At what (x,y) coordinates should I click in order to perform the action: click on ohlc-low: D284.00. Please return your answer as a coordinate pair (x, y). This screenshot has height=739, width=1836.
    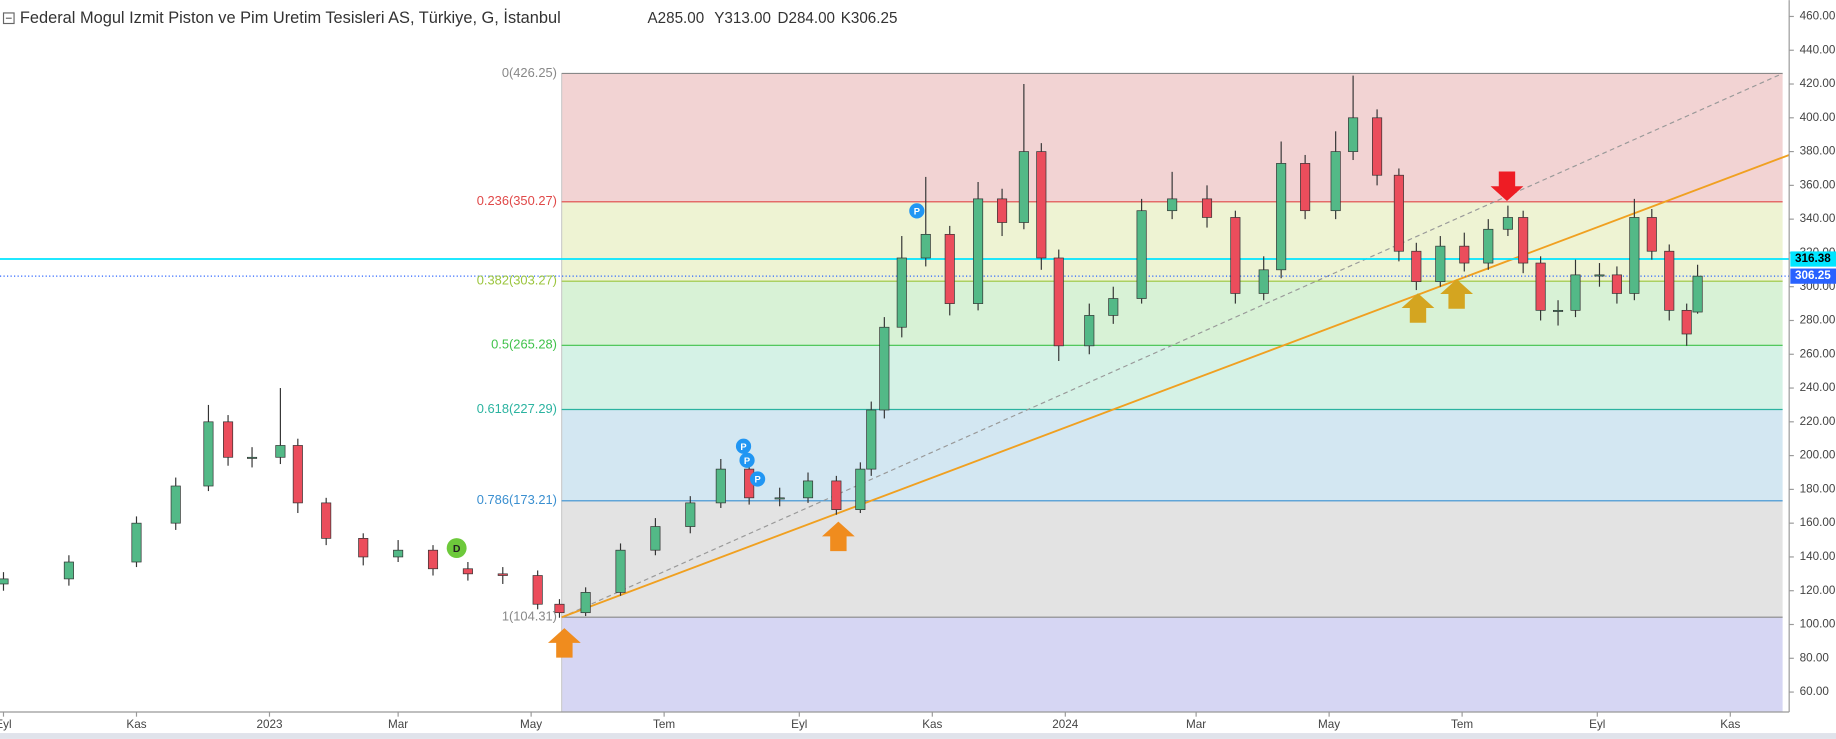
    Looking at the image, I should click on (806, 18).